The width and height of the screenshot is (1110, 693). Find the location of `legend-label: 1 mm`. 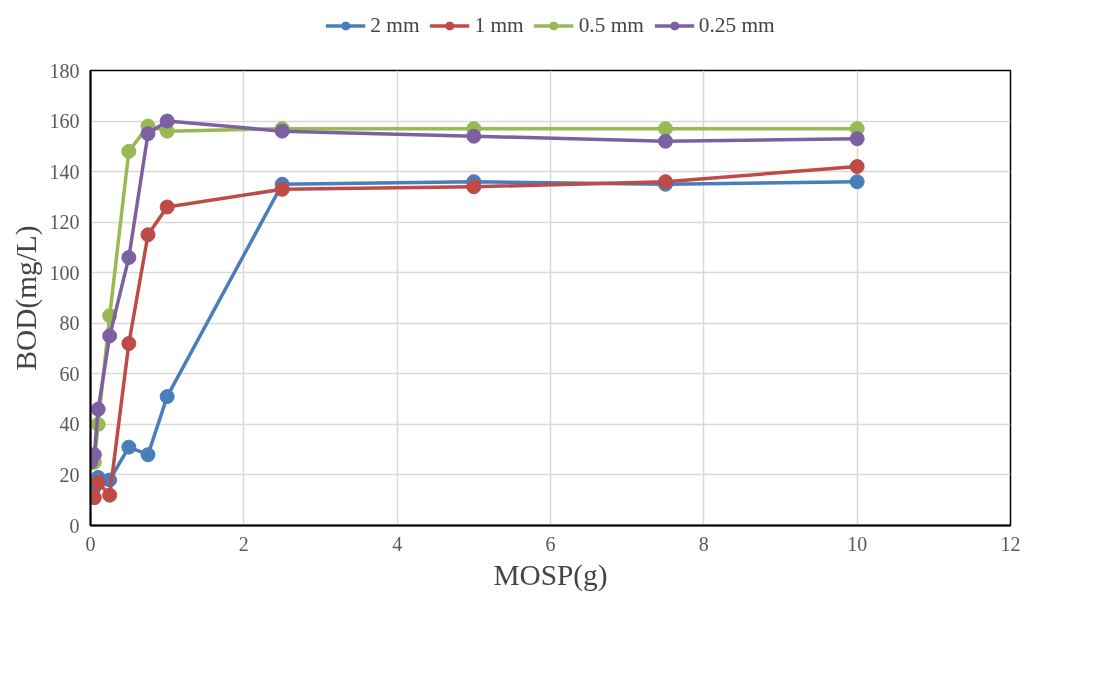

legend-label: 1 mm is located at coordinates (499, 25).